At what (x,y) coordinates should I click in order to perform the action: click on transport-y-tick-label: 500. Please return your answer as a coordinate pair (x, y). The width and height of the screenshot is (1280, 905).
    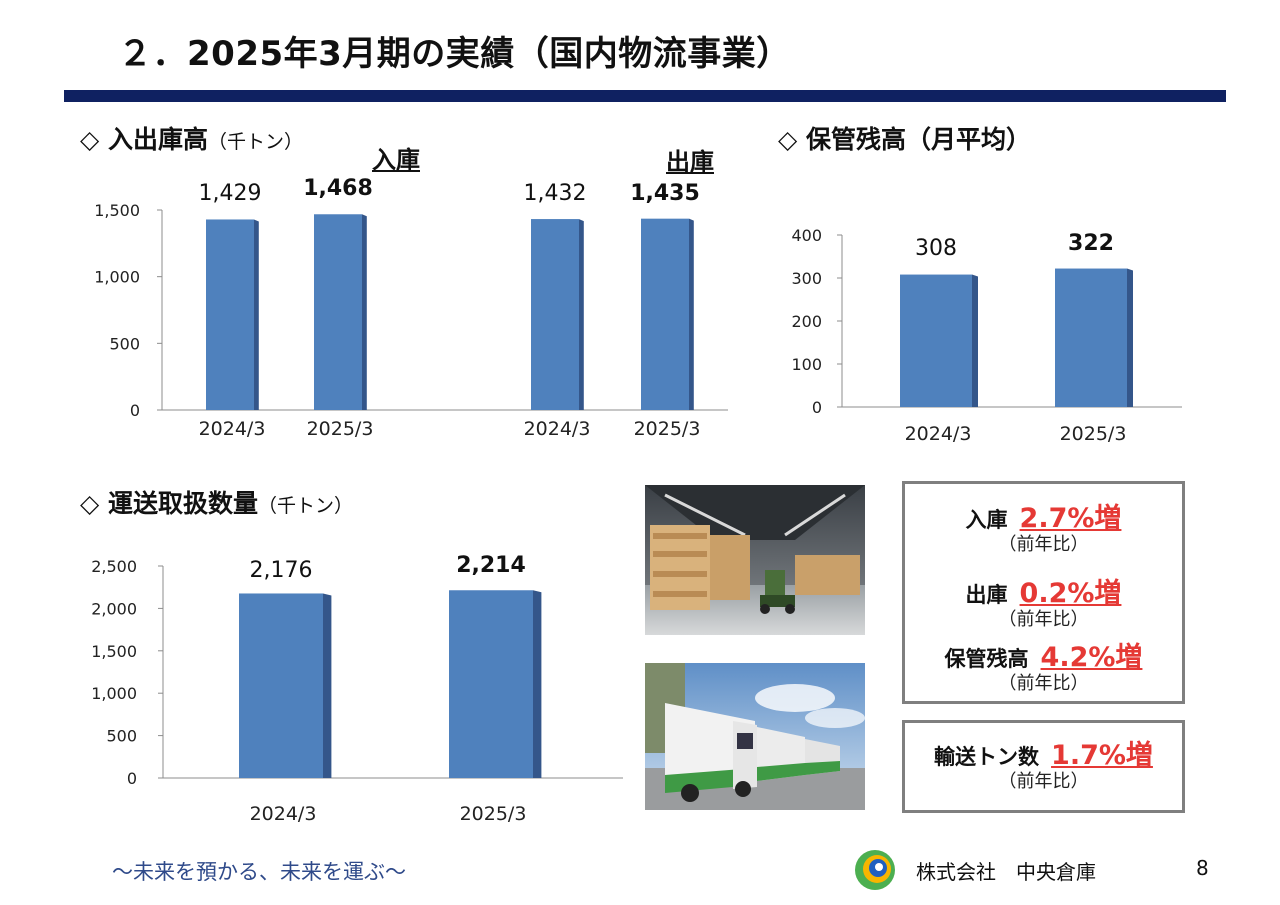
    Looking at the image, I should click on (121, 736).